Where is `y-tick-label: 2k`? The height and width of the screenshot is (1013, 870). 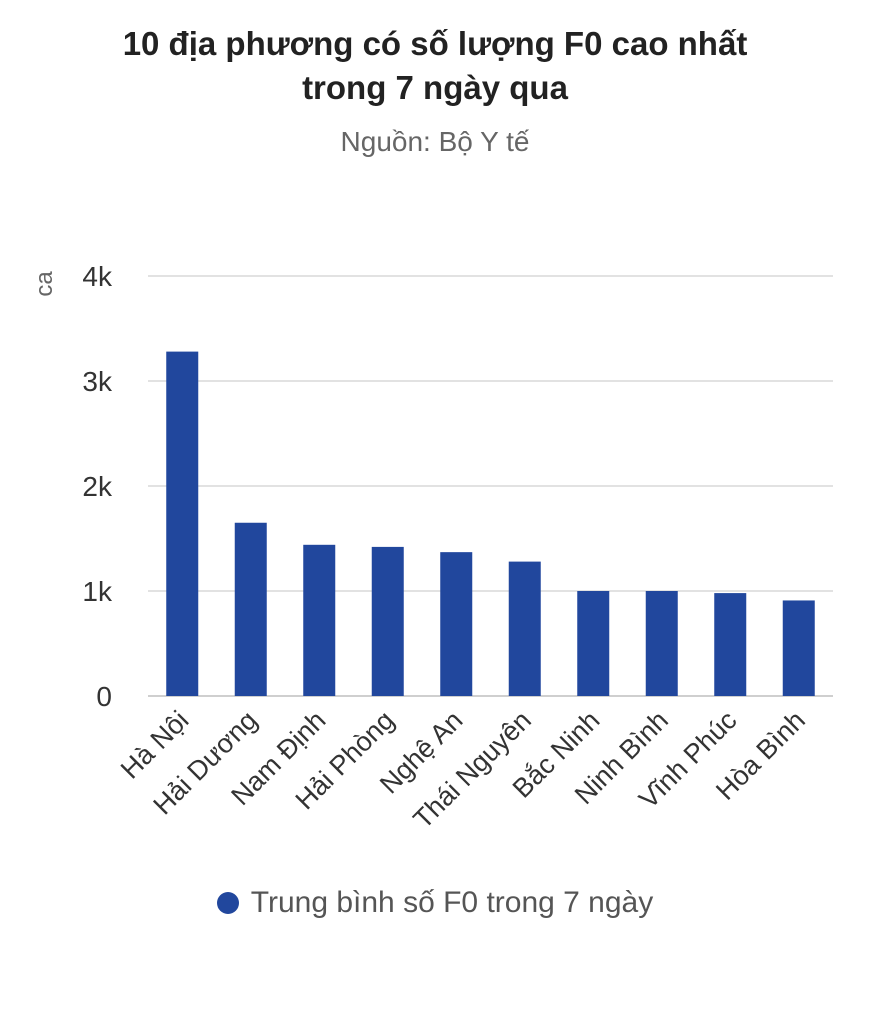 y-tick-label: 2k is located at coordinates (97, 486).